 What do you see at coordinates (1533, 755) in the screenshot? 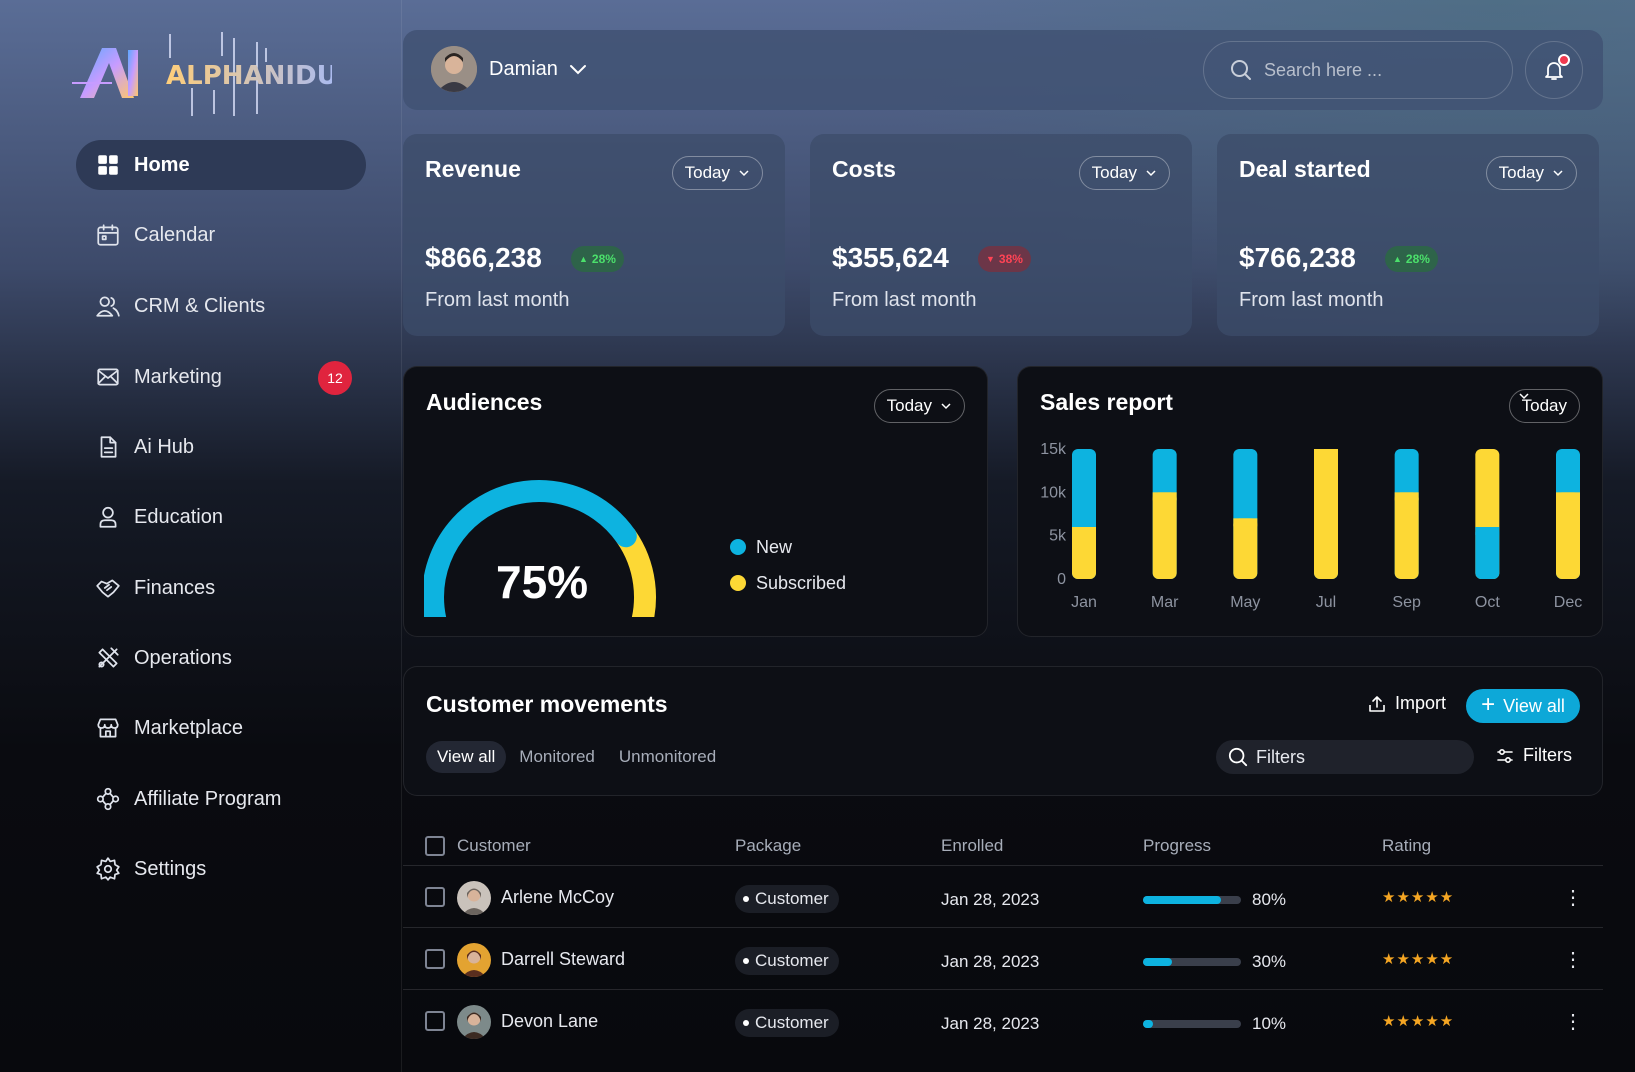
I see `filters-button: Filters` at bounding box center [1533, 755].